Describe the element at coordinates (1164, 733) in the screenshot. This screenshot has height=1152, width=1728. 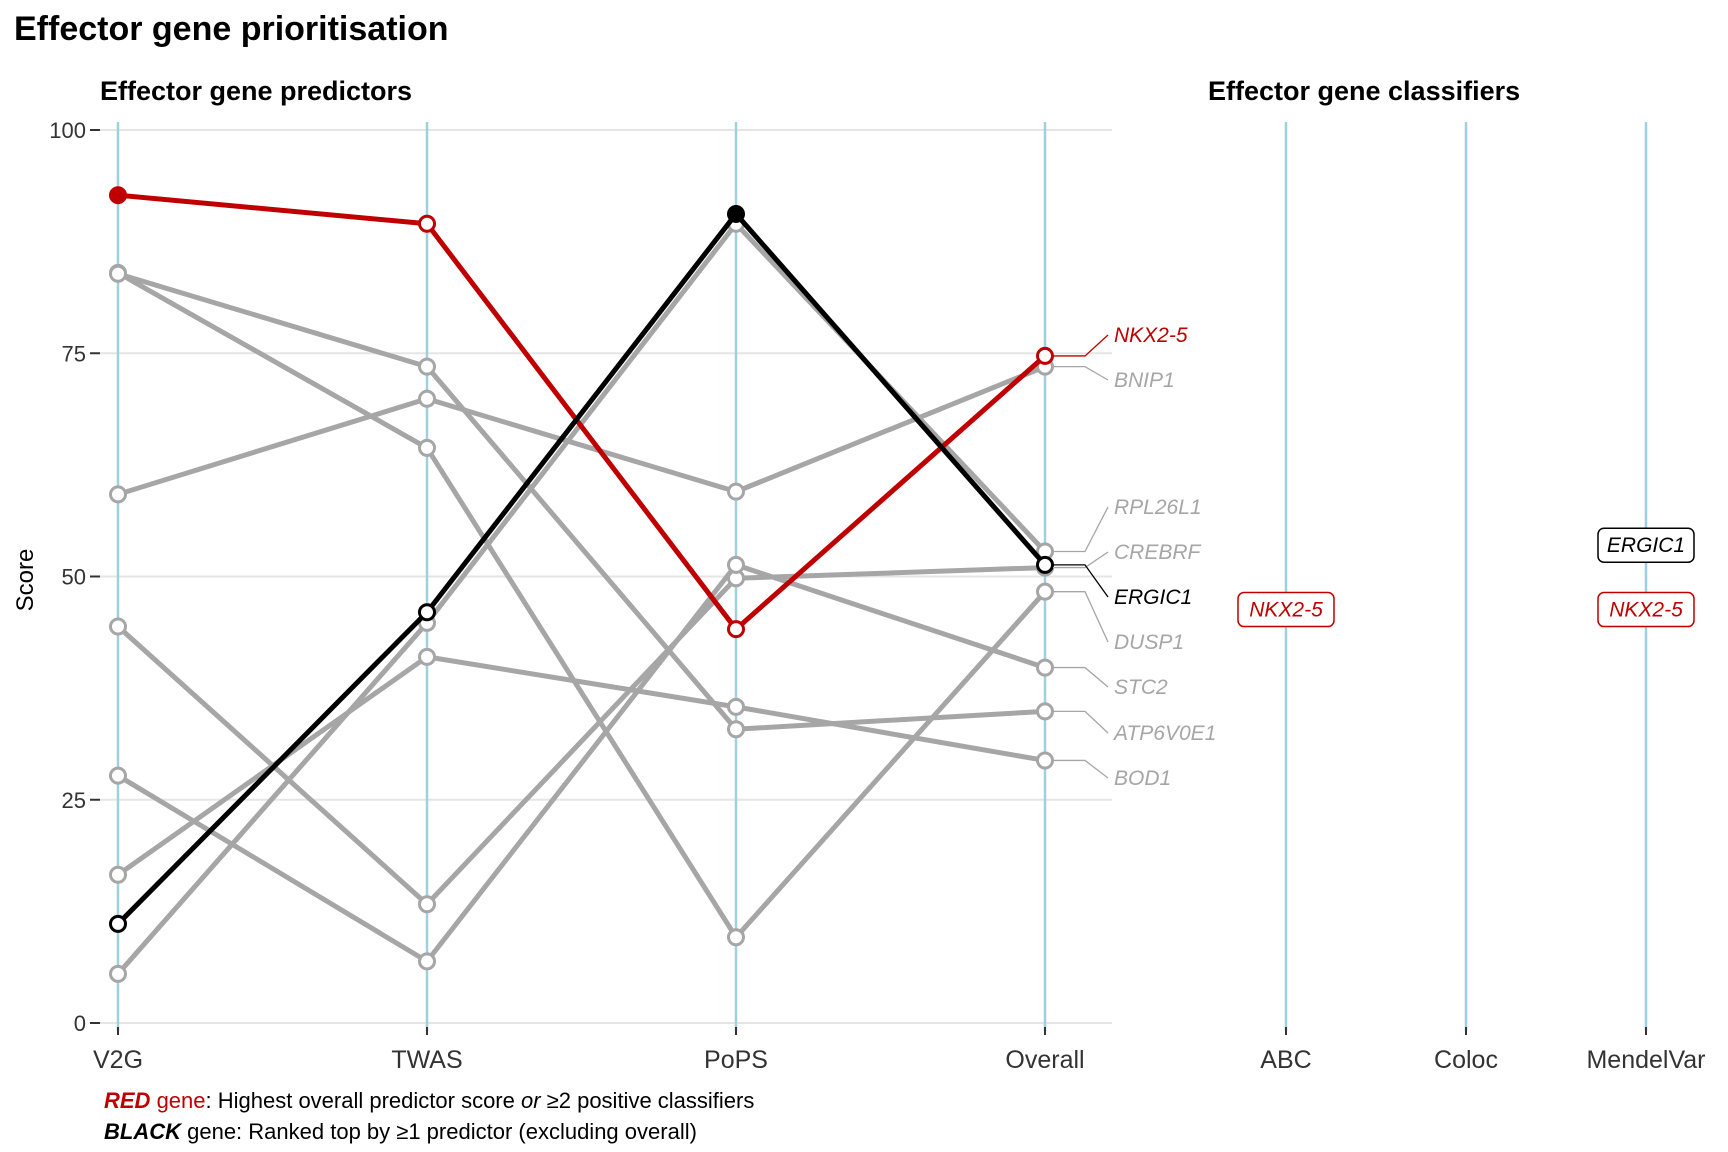
I see `gene-label-text-atp6v0e1: ATP6V0E1` at that location.